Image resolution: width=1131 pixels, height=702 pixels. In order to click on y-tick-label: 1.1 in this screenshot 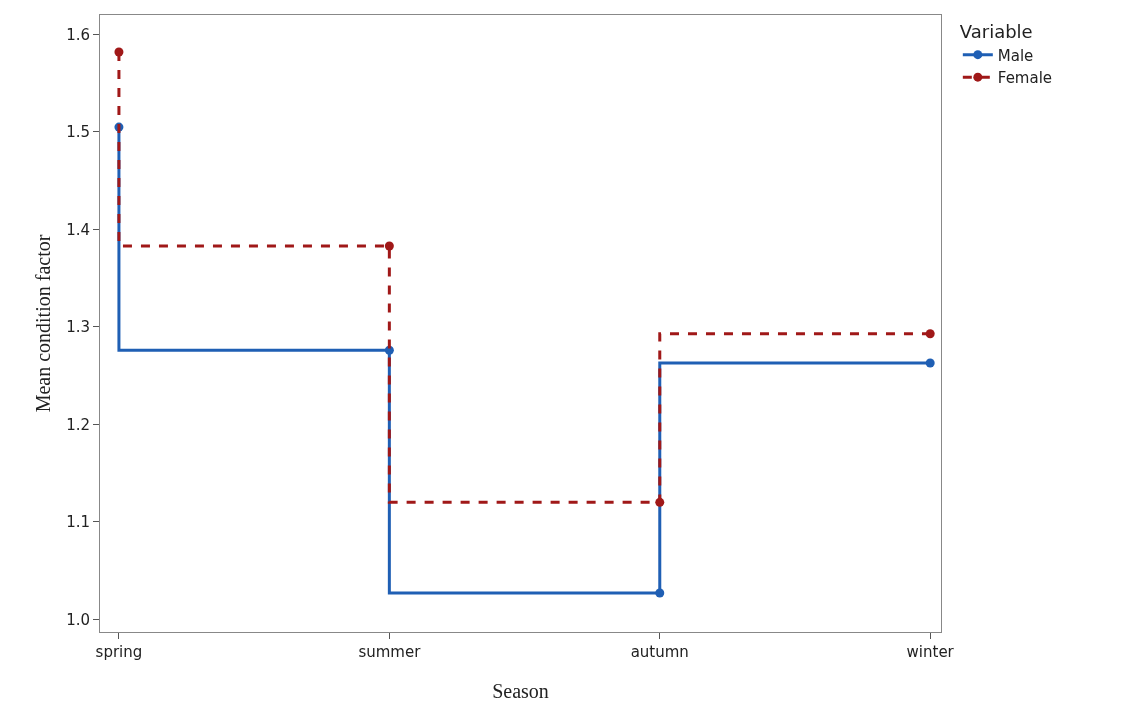, I will do `click(78, 522)`.